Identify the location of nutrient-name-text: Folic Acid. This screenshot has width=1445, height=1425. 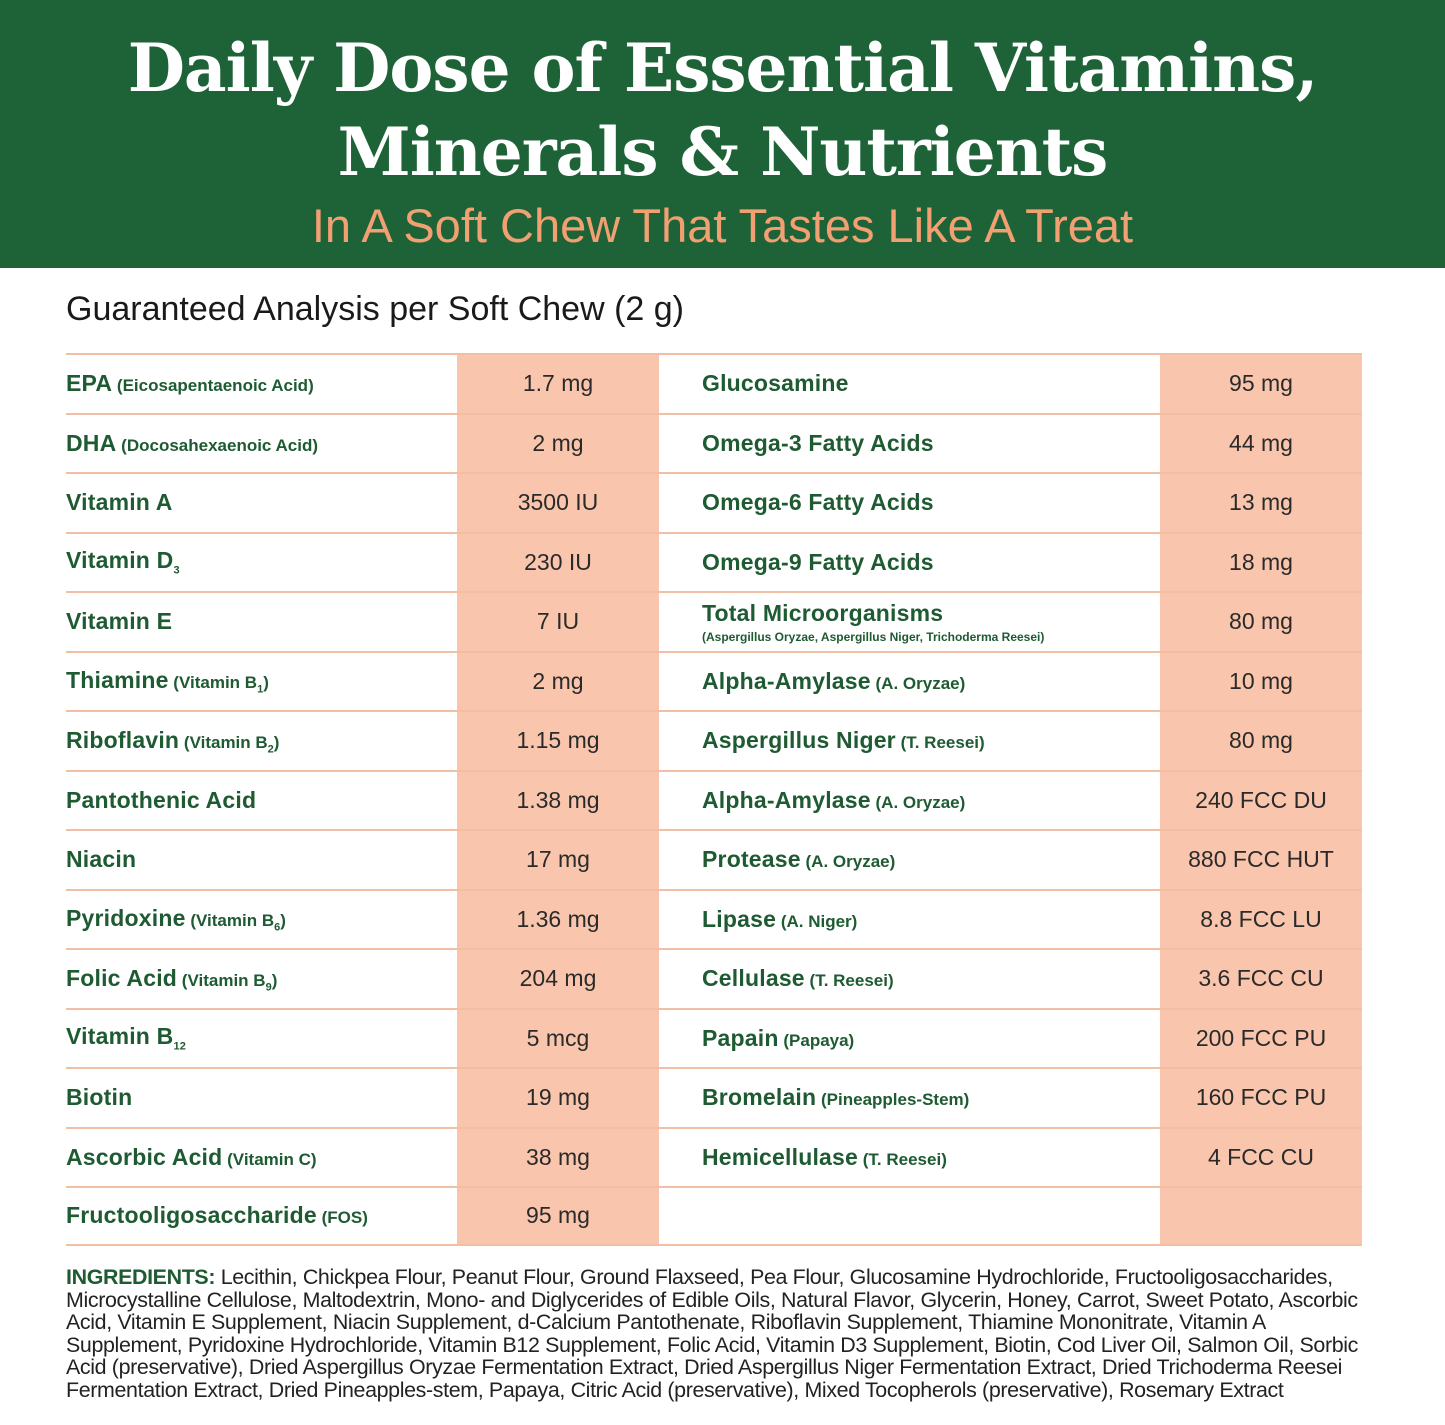
(122, 977).